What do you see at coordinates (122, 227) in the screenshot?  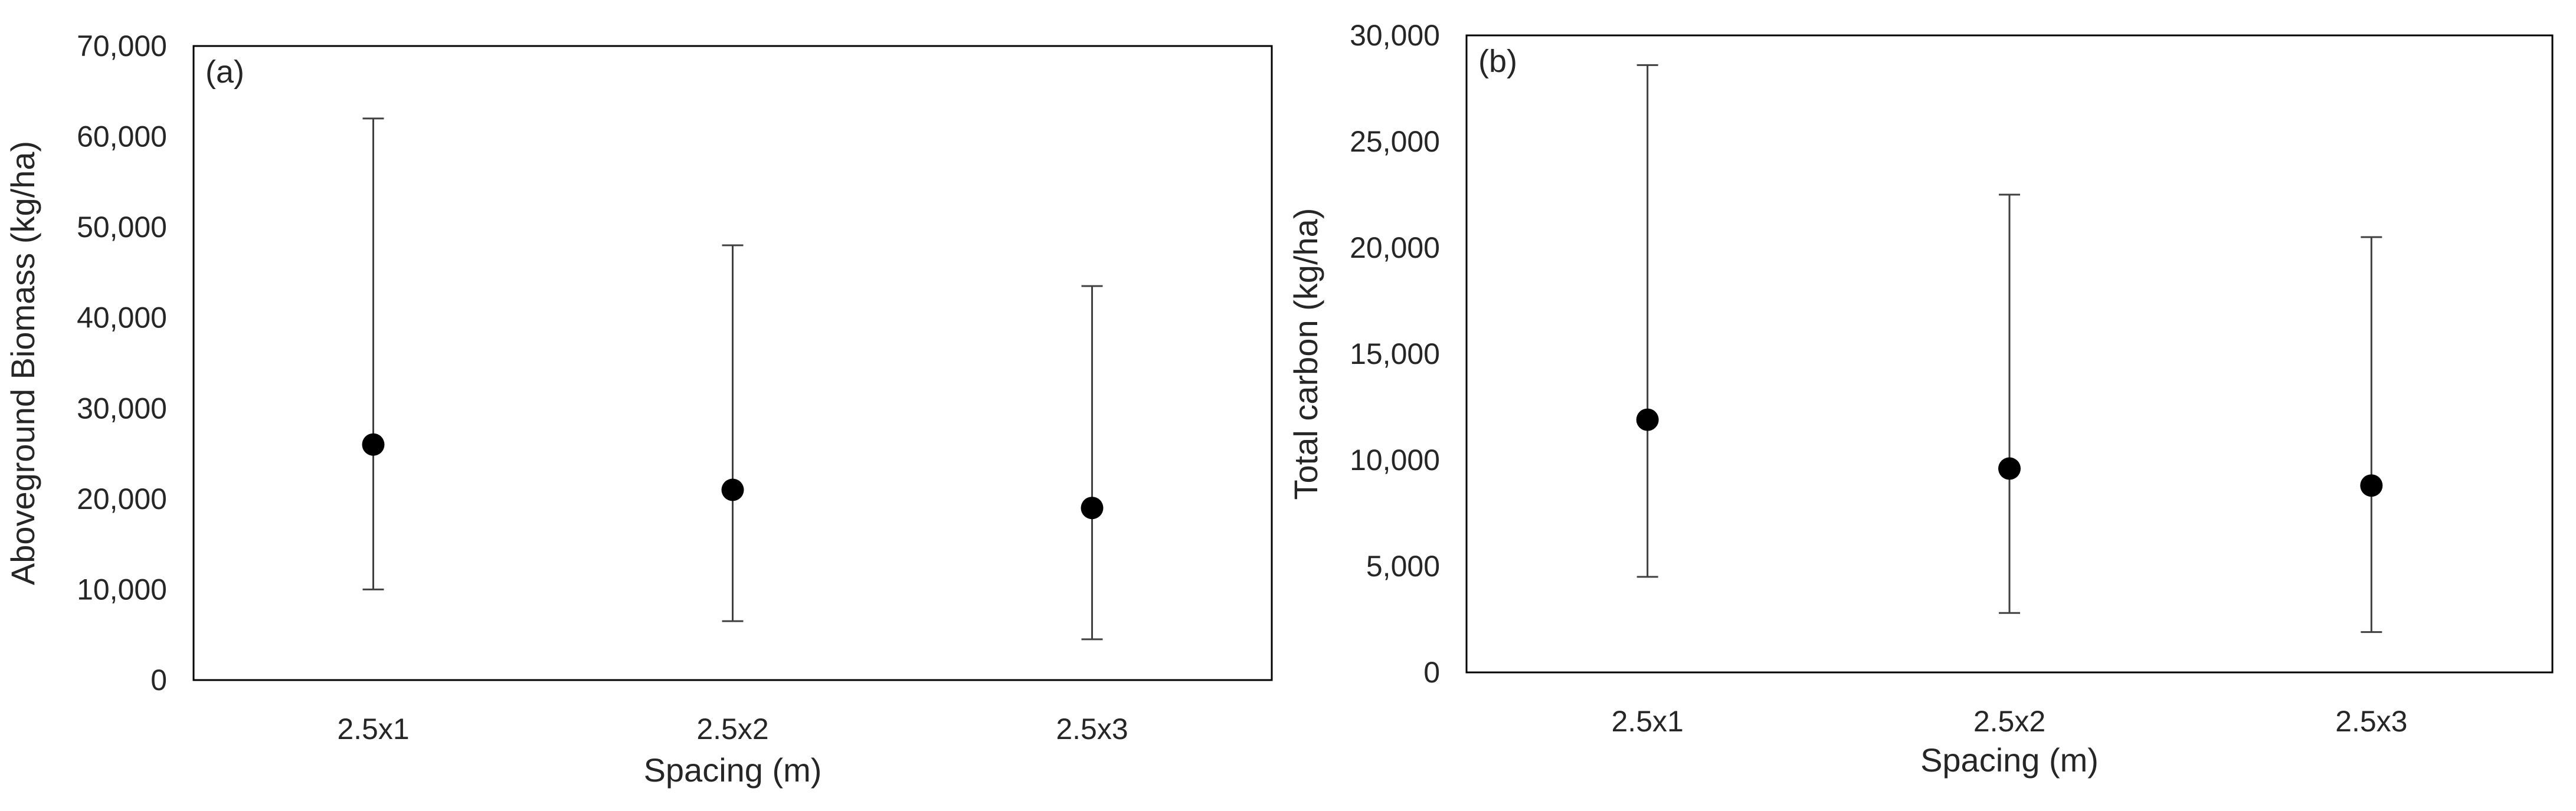 I see `y-tick-label: 50,000` at bounding box center [122, 227].